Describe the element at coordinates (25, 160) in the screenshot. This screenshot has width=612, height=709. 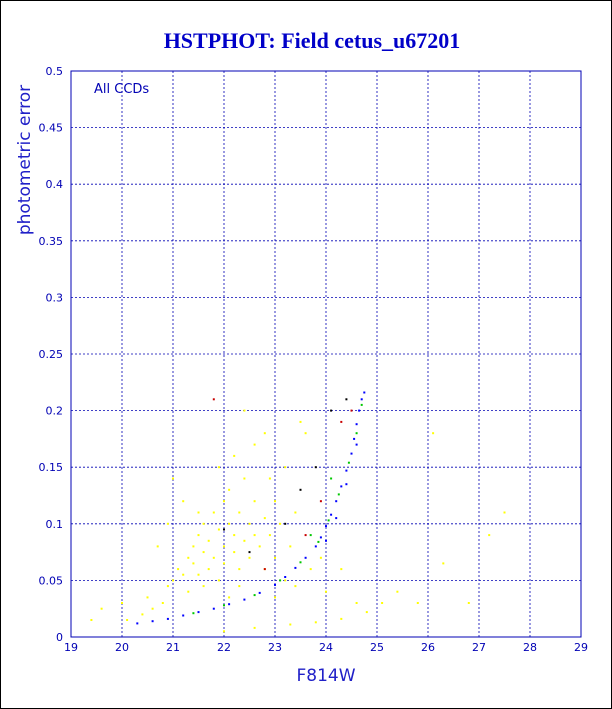
I see `y-axis-label: photometric error` at that location.